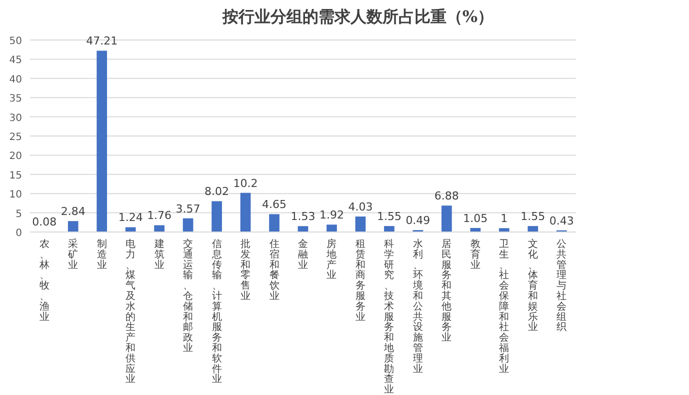 This screenshot has width=689, height=395. Describe the element at coordinates (15, 80) in the screenshot. I see `y-tick-label: 40` at that location.